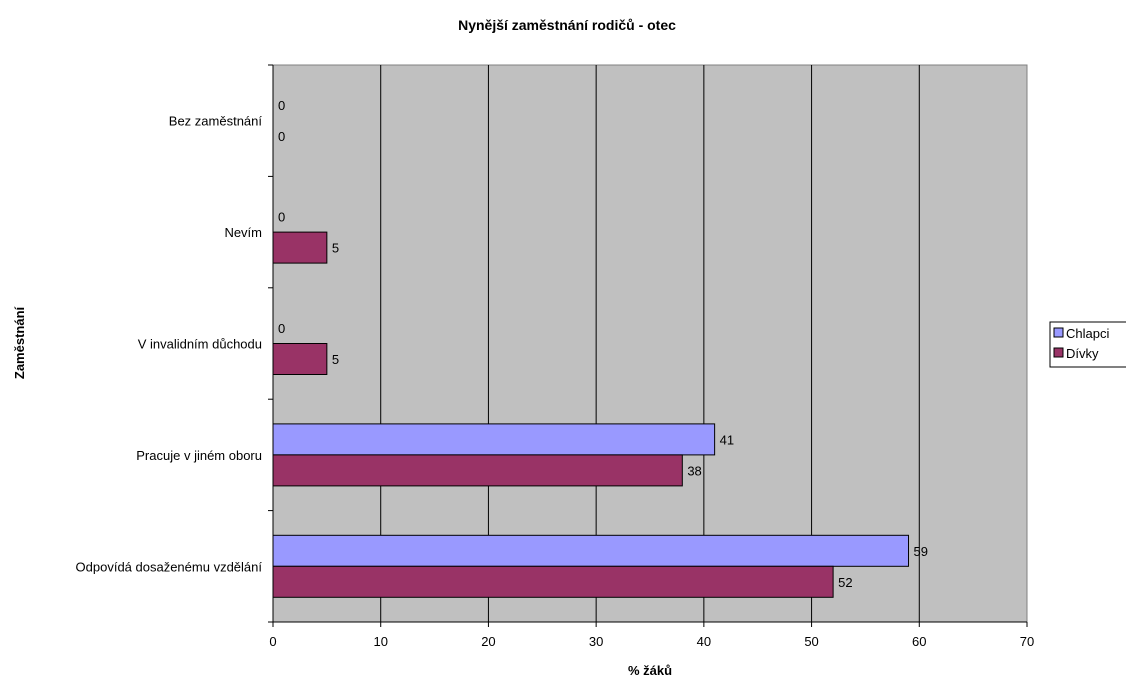  Describe the element at coordinates (651, 641) in the screenshot. I see `x-tick-labels: 0 10 20 30 40 50 60 70` at that location.